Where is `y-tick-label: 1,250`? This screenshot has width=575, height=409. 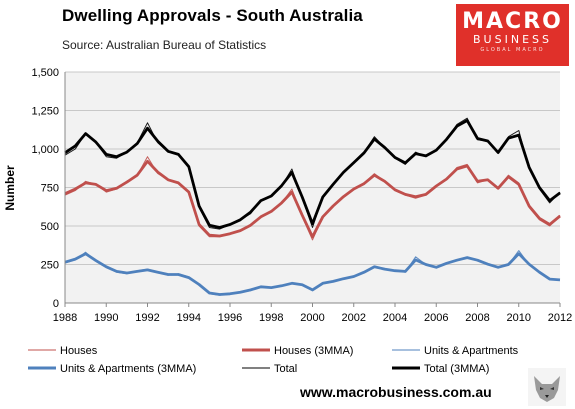 y-tick-label: 1,250 is located at coordinates (45, 112).